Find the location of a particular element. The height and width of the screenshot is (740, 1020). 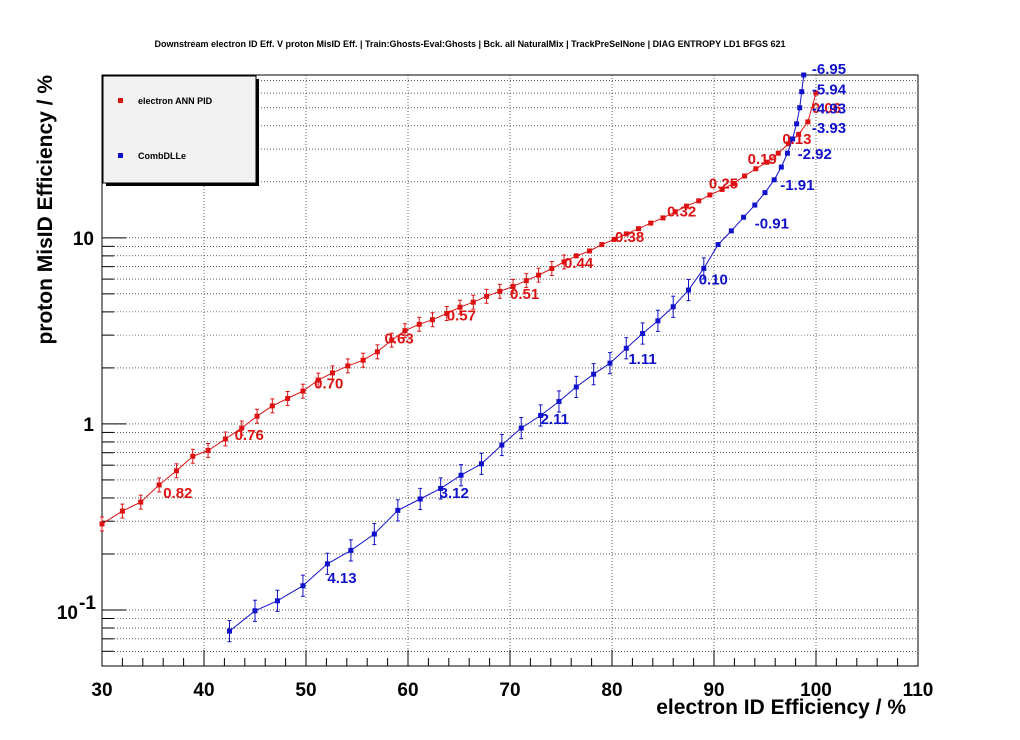

point-label: 1.11 is located at coordinates (642, 359).